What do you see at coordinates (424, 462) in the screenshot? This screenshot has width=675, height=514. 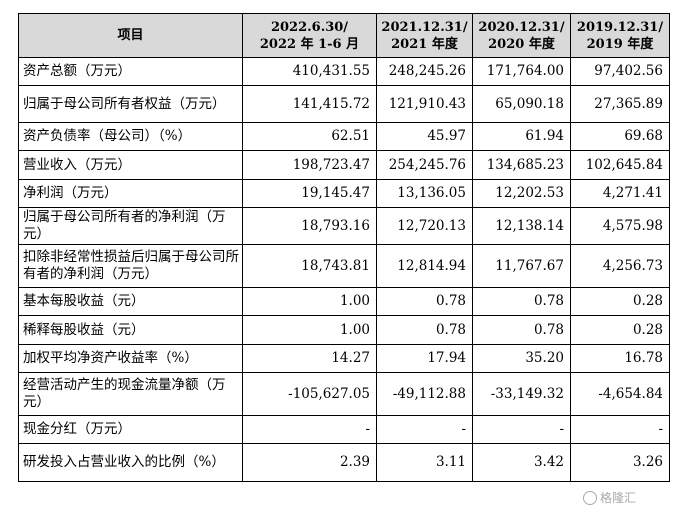 I see `row-value: 3.11` at bounding box center [424, 462].